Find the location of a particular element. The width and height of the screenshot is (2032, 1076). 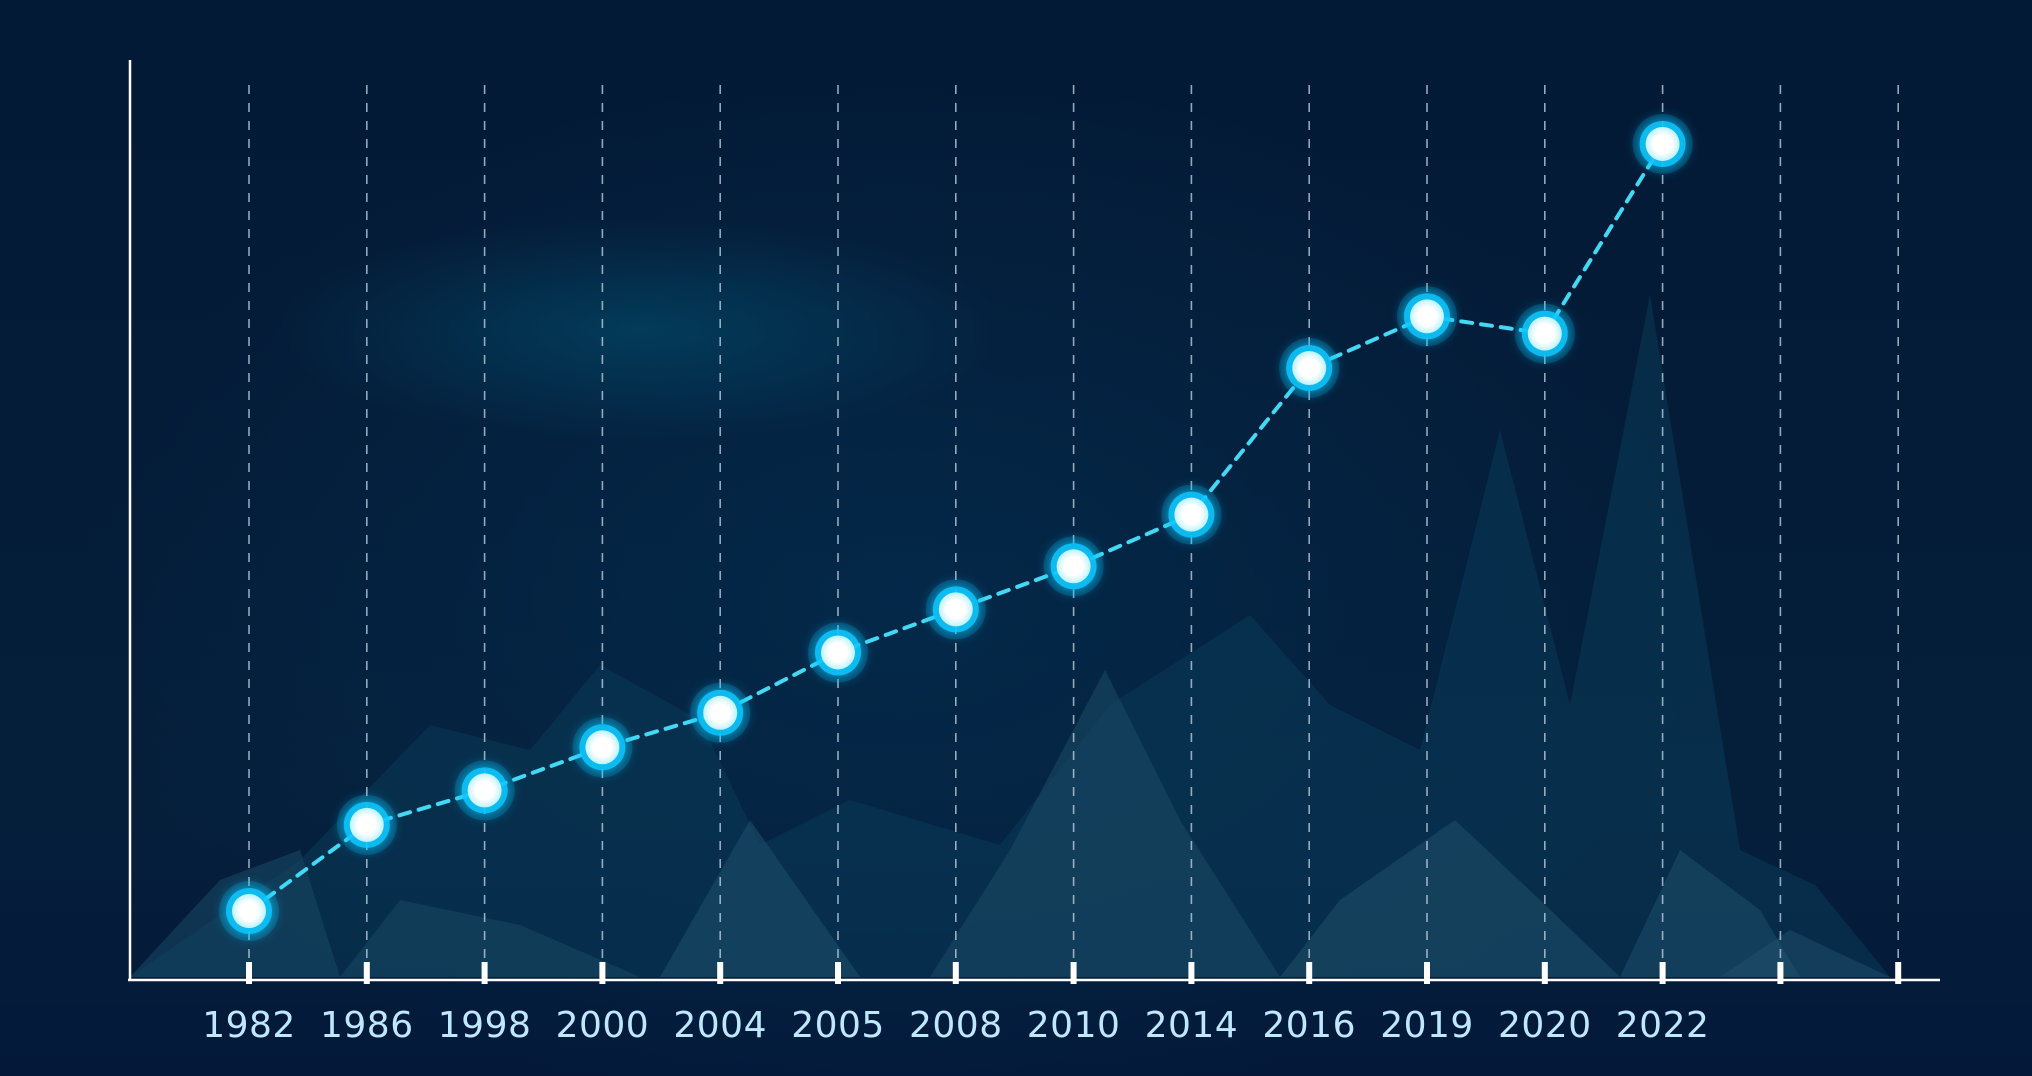

x-tick-label: 2008 is located at coordinates (956, 1025).